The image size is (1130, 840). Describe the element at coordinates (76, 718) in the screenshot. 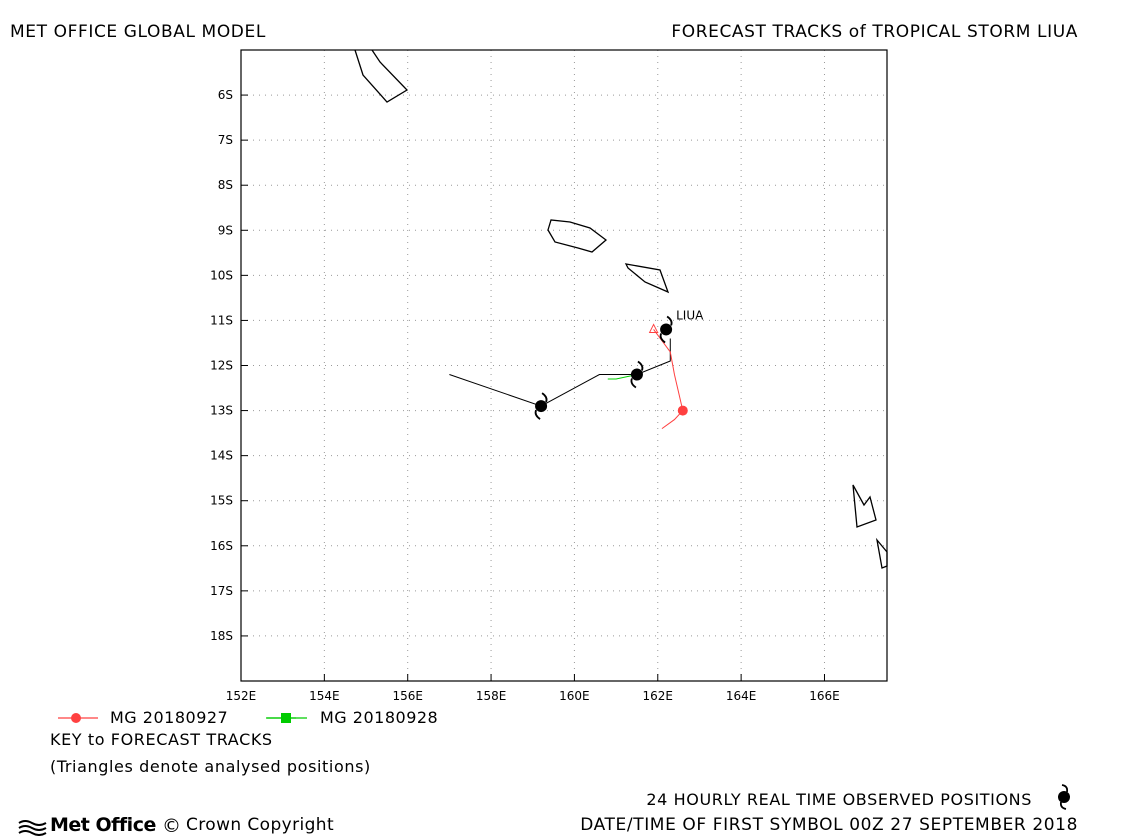

I see `legend-dot-run1` at that location.